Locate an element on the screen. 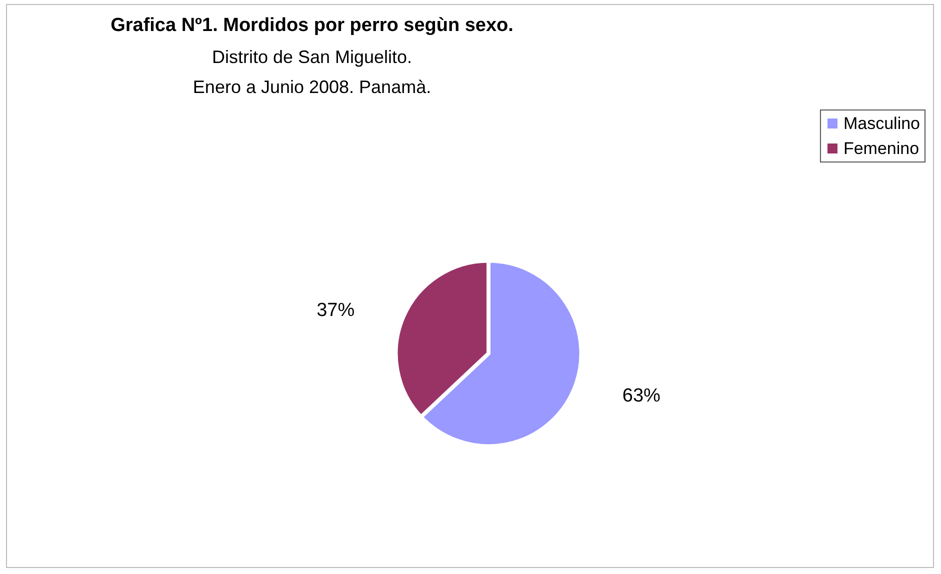 The image size is (941, 574). chart-subtitle: Distrito de San Miguelito. Enero a Junio 2008. Panamà. is located at coordinates (312, 72).